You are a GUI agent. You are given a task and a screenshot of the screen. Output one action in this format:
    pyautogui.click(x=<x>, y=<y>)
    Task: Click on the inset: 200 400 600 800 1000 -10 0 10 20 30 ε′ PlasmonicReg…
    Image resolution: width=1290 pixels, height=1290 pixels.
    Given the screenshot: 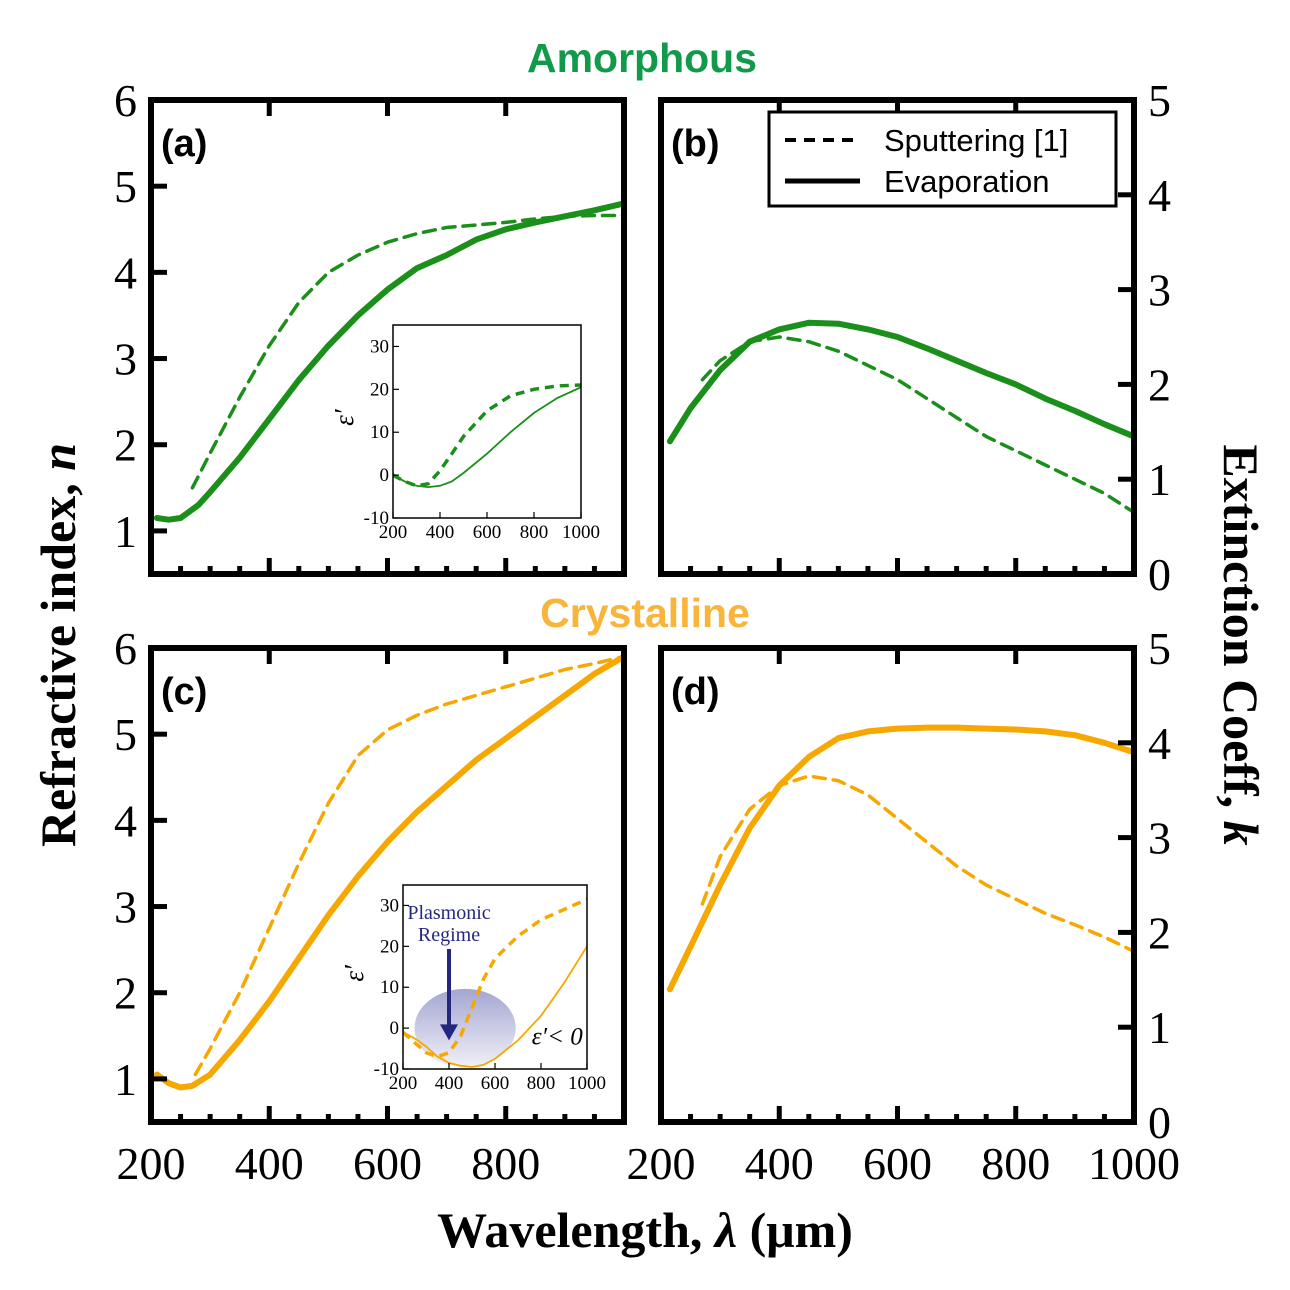 What is the action you would take?
    pyautogui.click(x=472, y=989)
    